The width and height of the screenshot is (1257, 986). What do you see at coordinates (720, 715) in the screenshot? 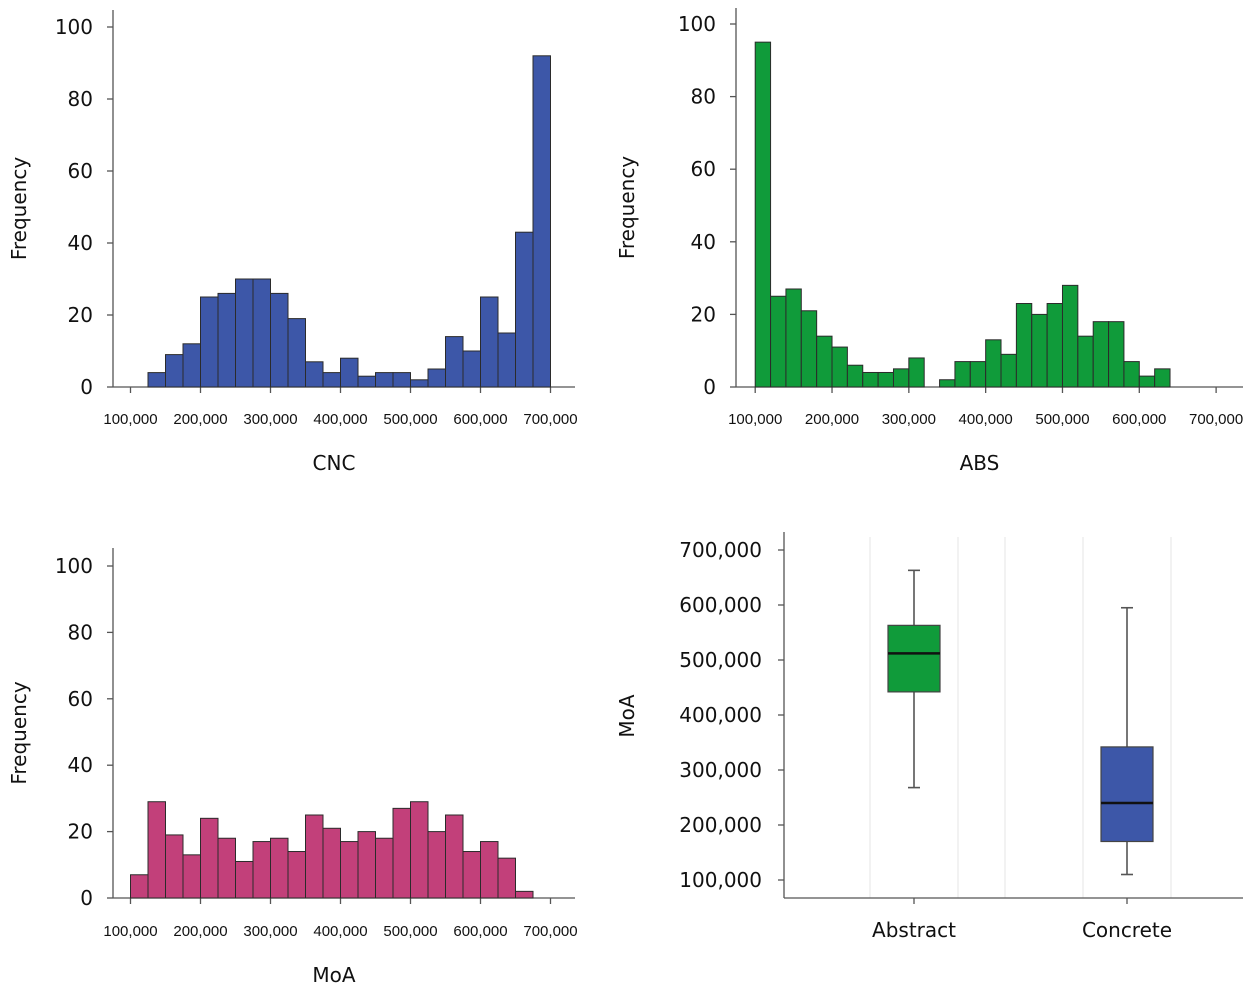
I see `y-tick-label: 400,000` at bounding box center [720, 715].